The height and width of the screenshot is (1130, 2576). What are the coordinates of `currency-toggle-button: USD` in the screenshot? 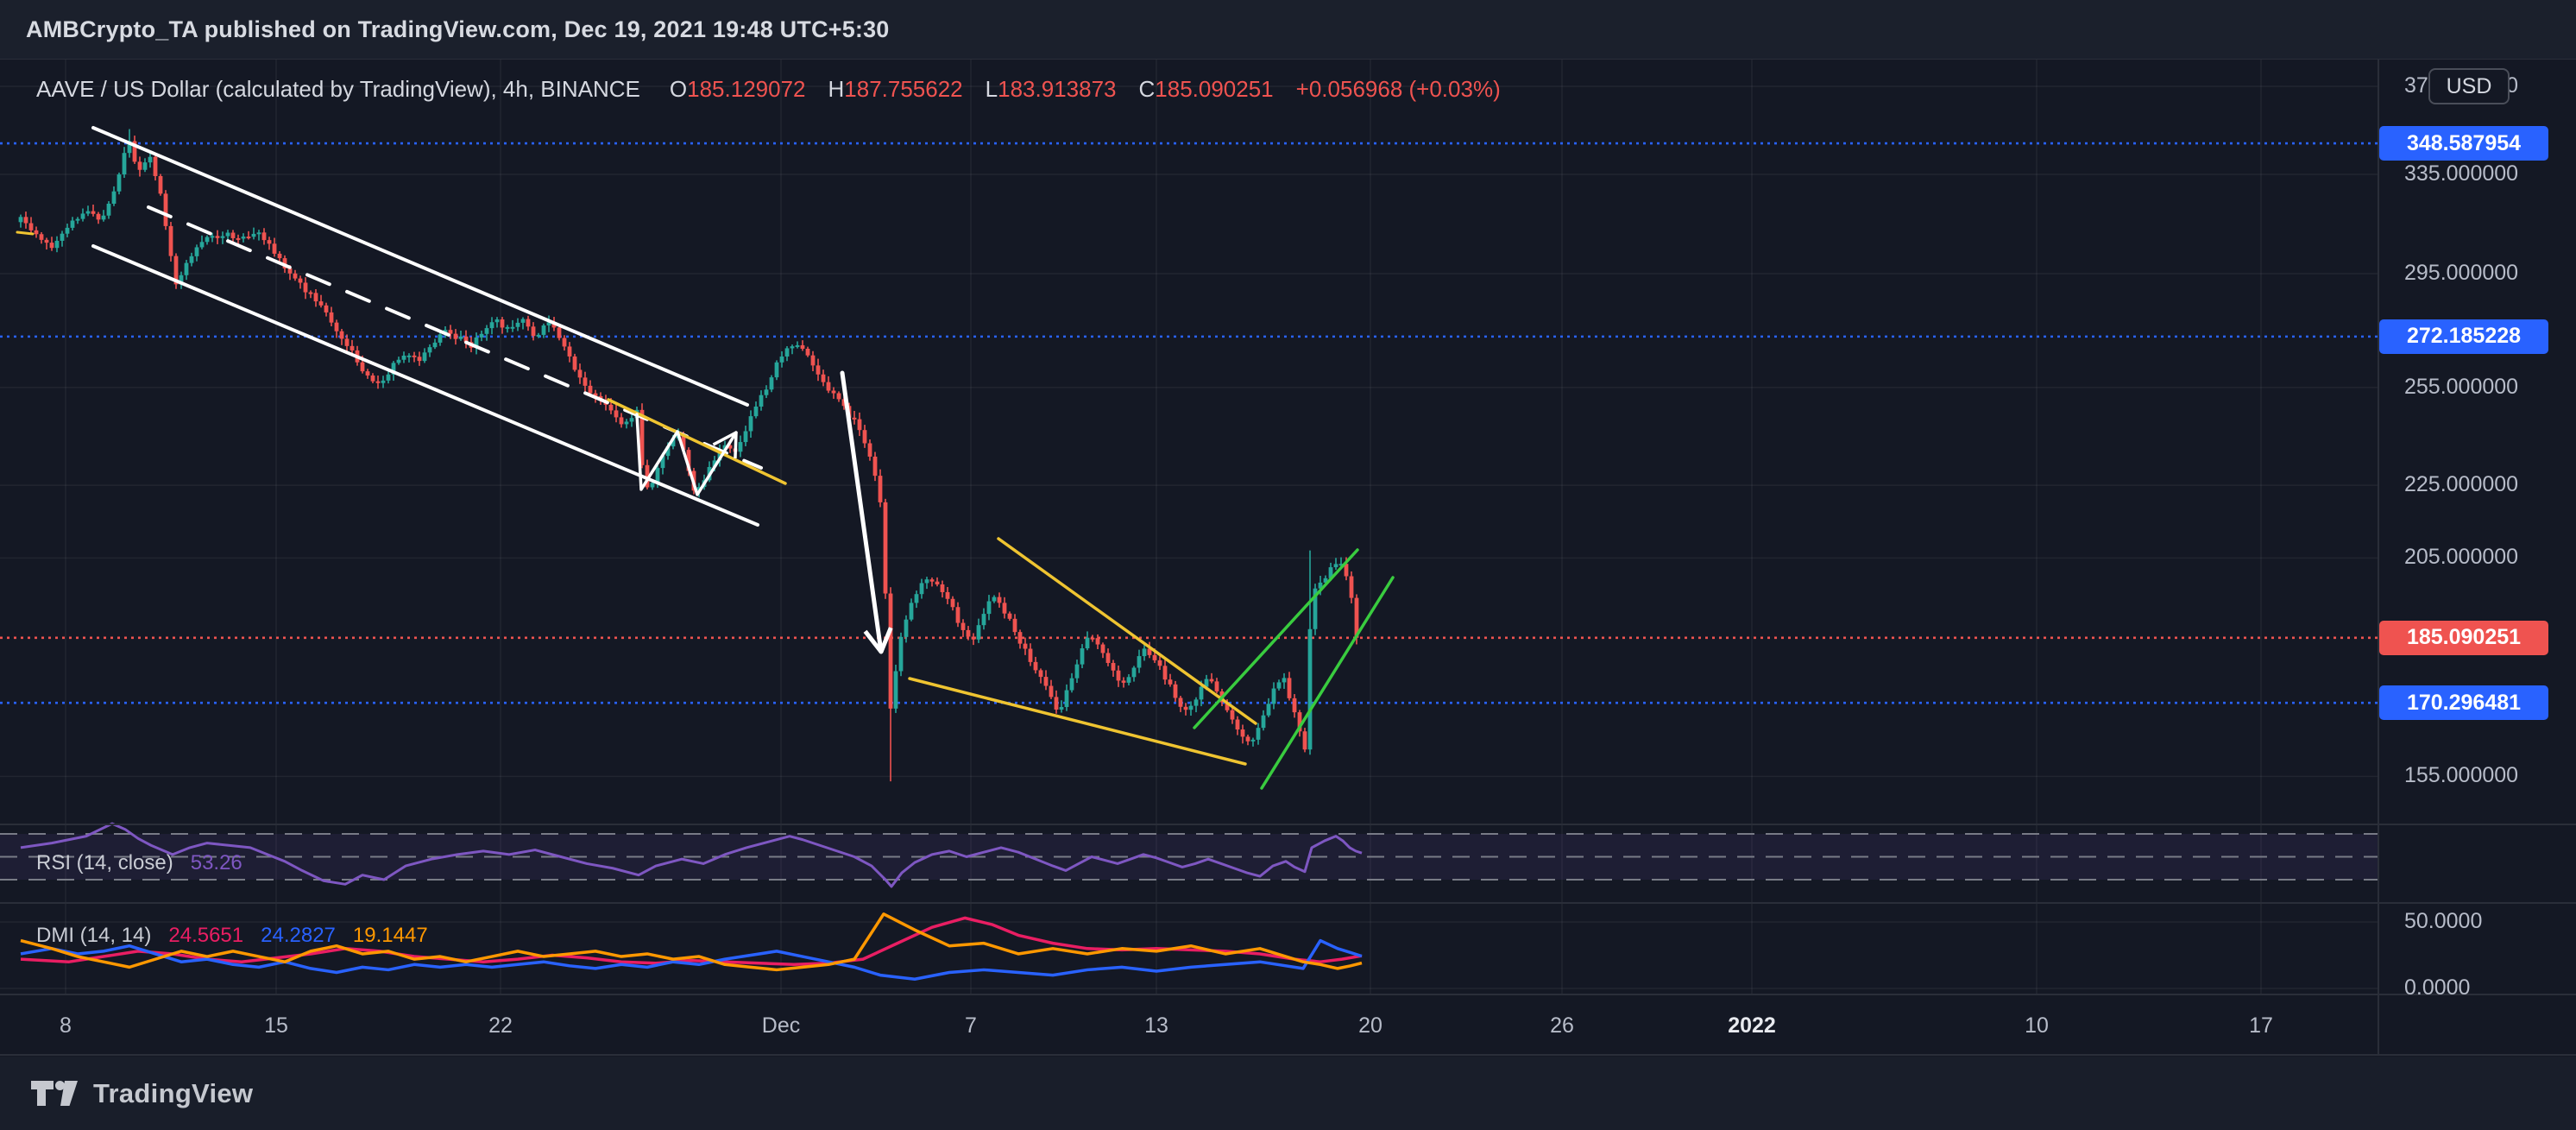 It's located at (2469, 86).